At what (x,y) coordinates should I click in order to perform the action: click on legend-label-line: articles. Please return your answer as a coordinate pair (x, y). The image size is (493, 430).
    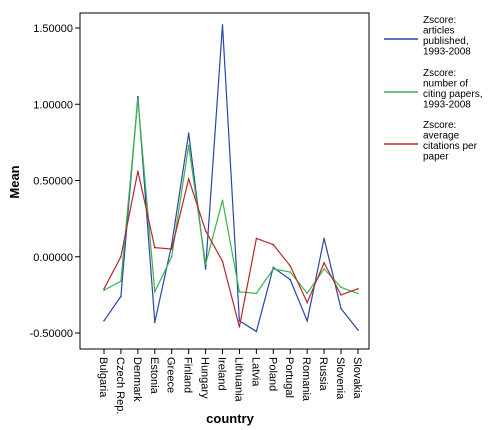
    Looking at the image, I should click on (439, 31).